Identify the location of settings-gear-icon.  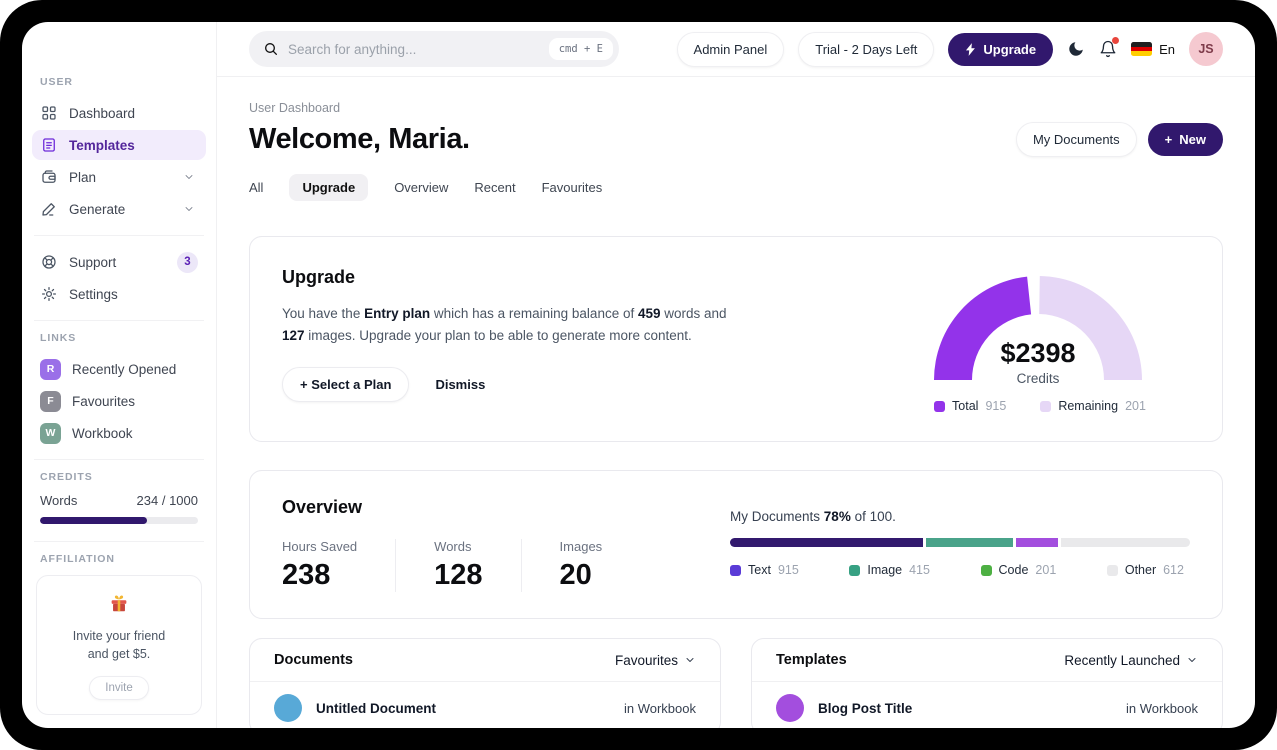
(49, 294).